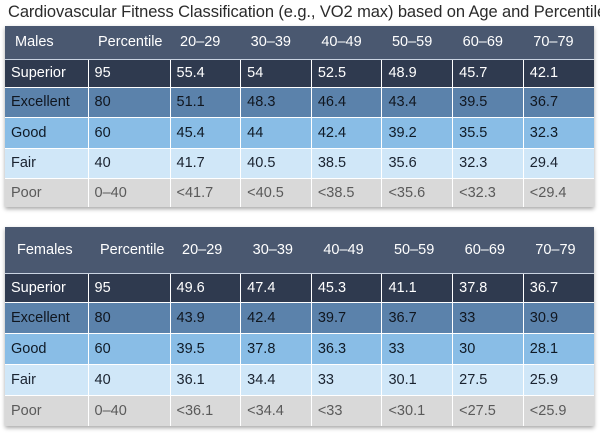  Describe the element at coordinates (347, 192) in the screenshot. I see `value-cell: <38.5` at that location.